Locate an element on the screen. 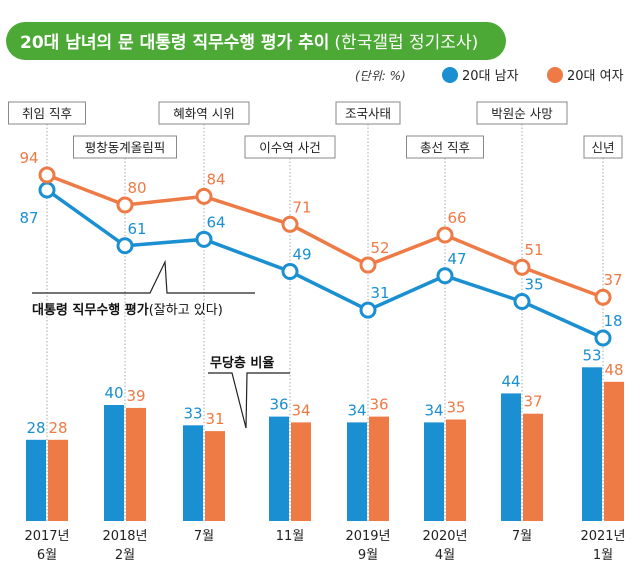  line-value-label: 31 is located at coordinates (379, 293).